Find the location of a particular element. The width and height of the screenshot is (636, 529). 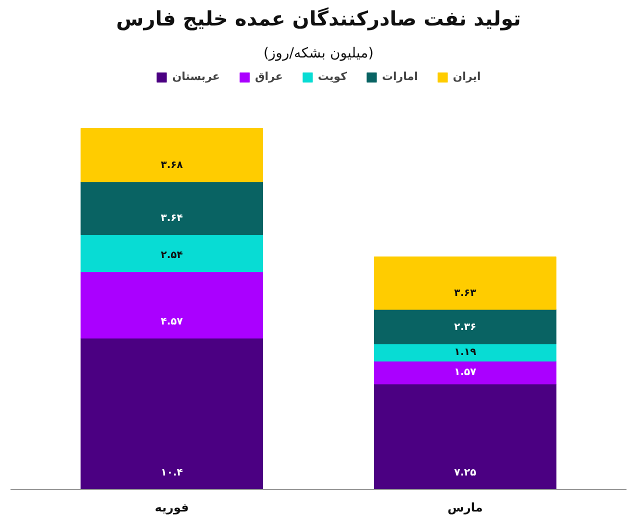

data-label: ۷.۲۵ is located at coordinates (465, 473).